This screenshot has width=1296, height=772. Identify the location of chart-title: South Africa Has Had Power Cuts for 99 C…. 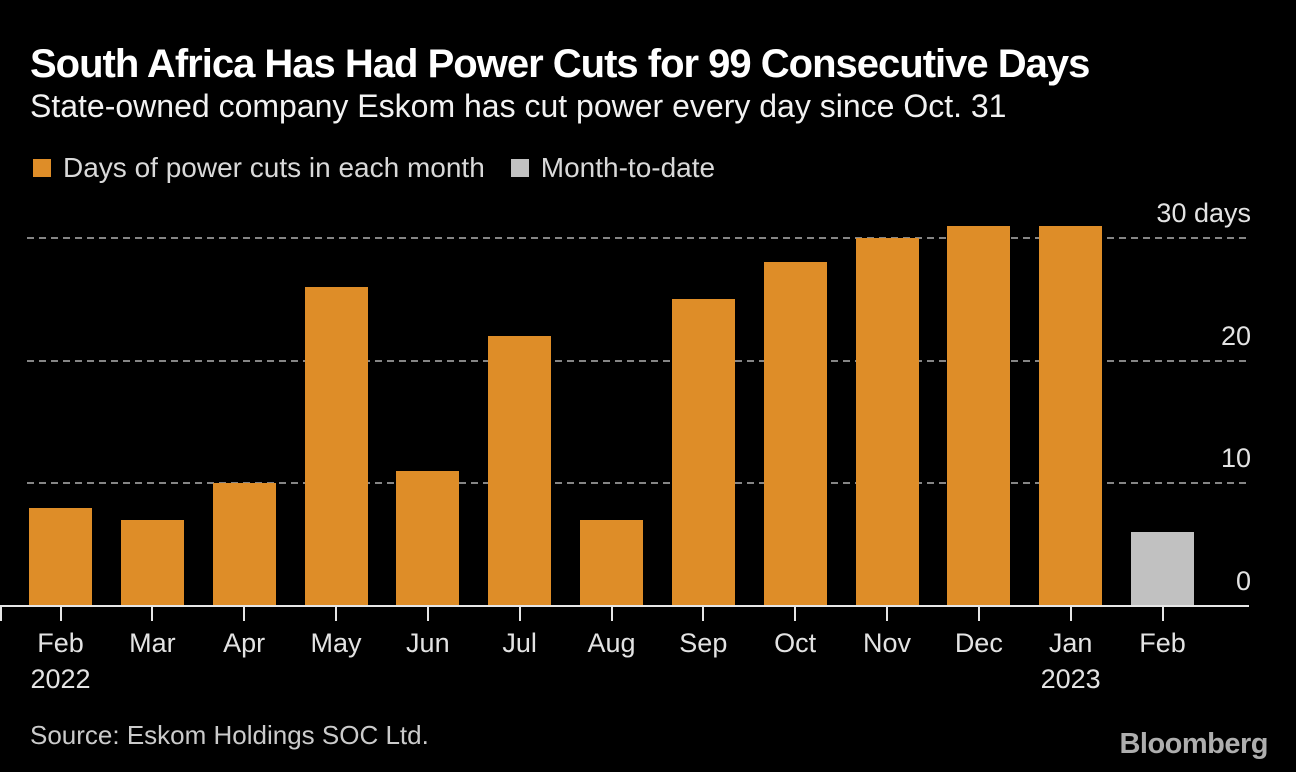
(560, 64).